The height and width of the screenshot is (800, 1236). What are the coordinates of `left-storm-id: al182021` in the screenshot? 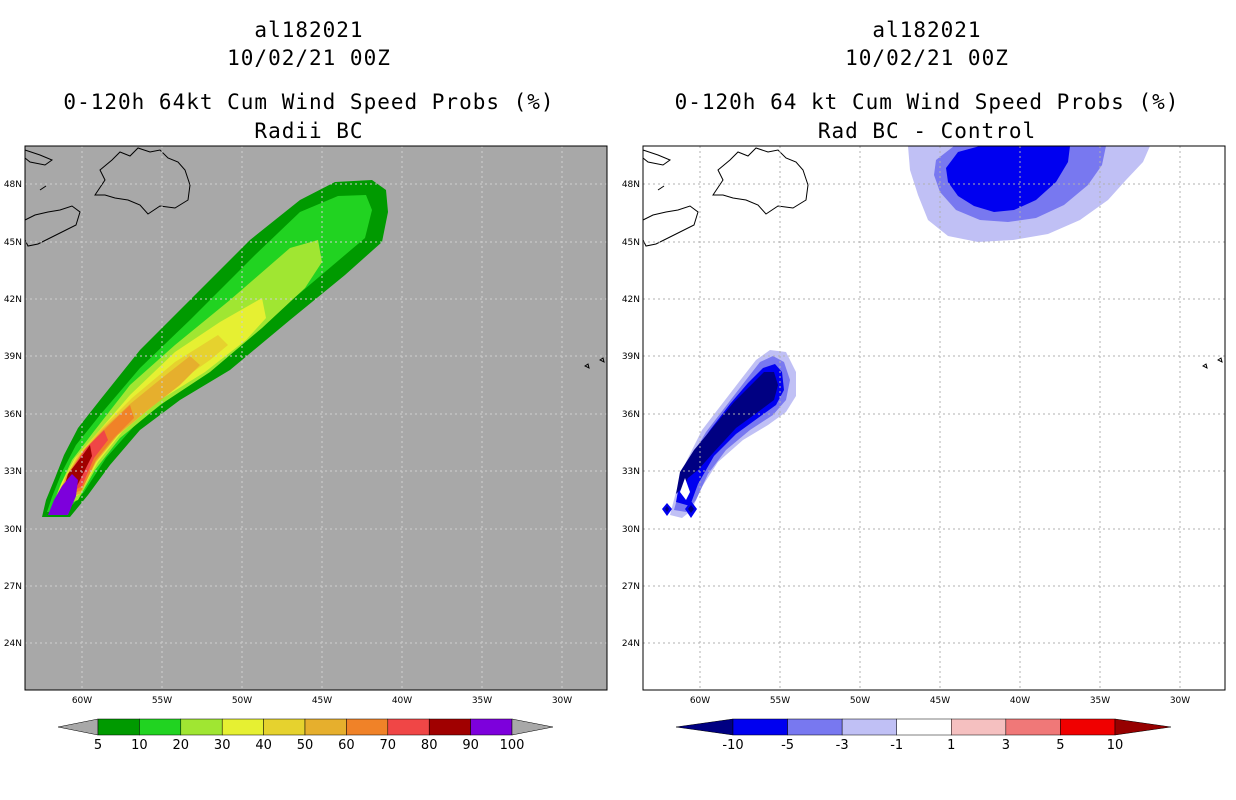 It's located at (309, 30).